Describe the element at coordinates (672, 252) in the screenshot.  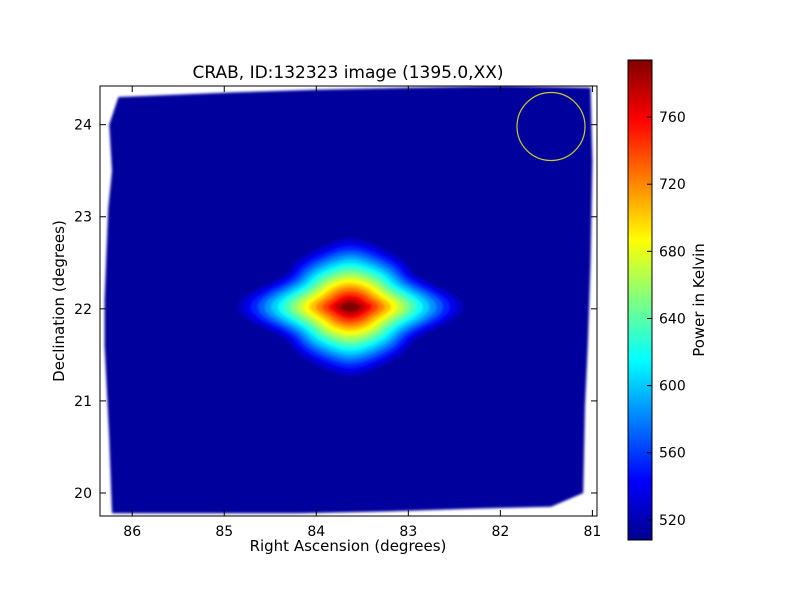
I see `colorbar-tick-label: 680` at that location.